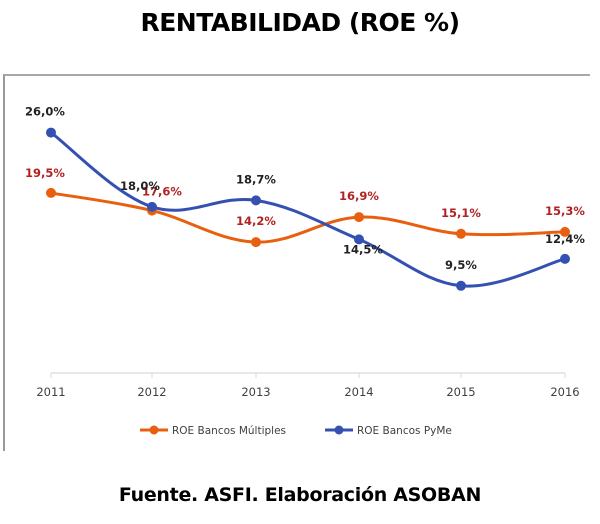  Describe the element at coordinates (296, 431) in the screenshot. I see `legend: ROE Bancos Múltiples ROE Bancos PyMe` at that location.